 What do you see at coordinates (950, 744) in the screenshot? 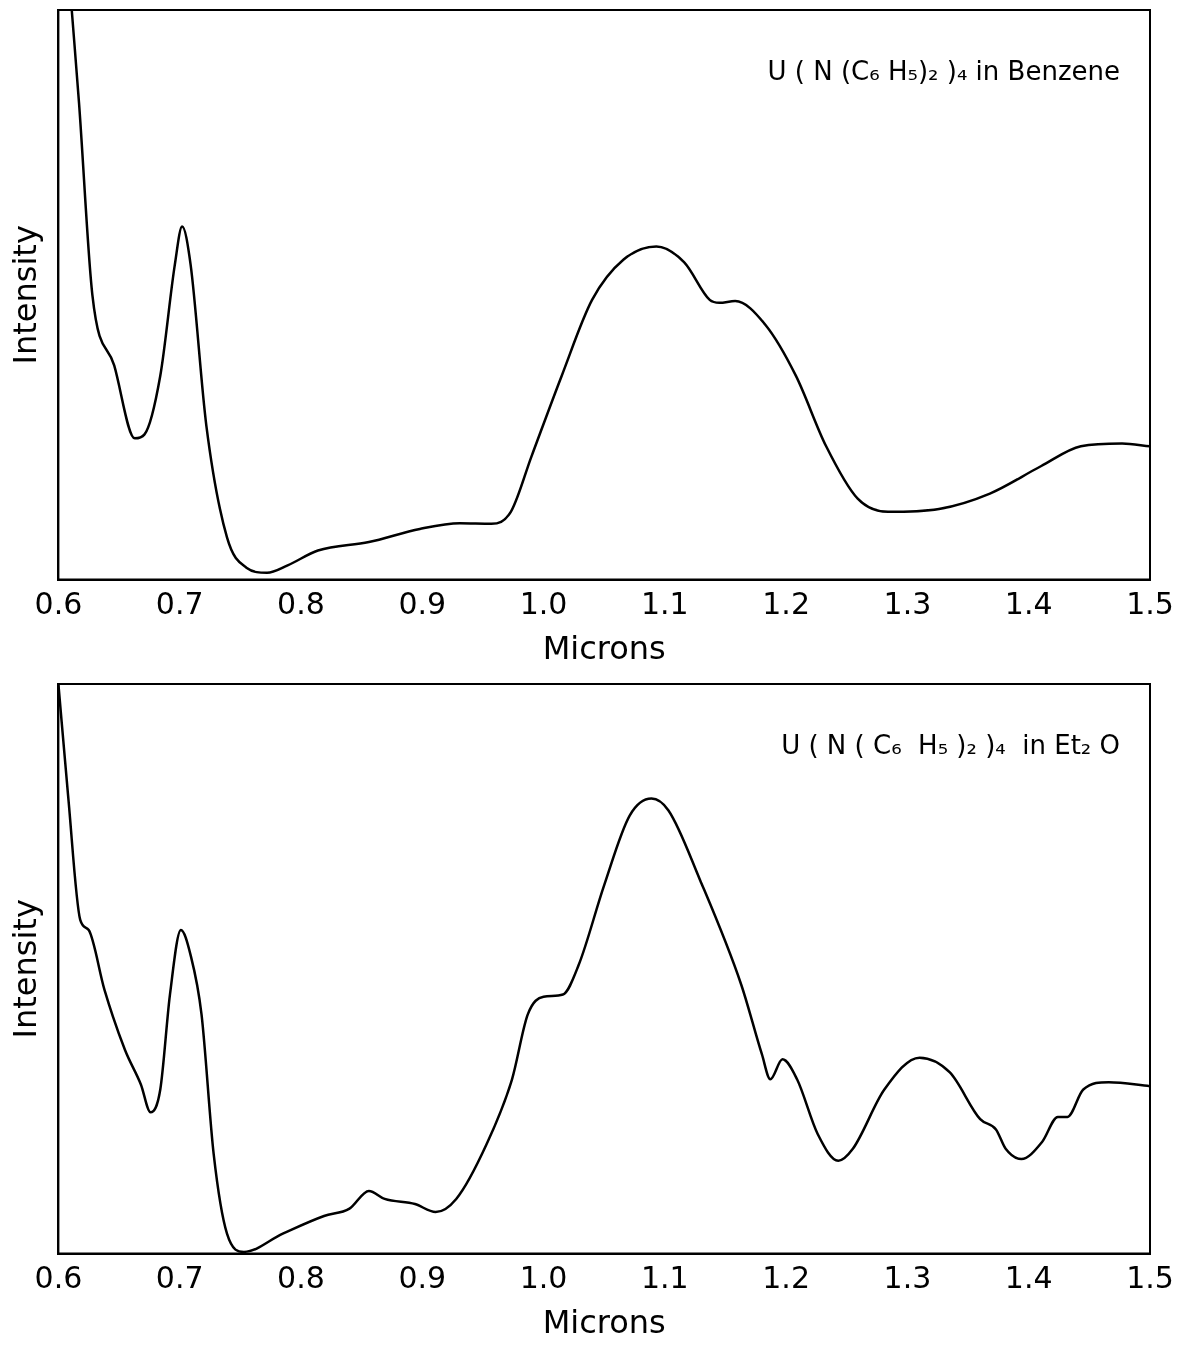
I see `annotation: U ( N ( C₆ H₅ )₂ )₄ in Et₂ O` at bounding box center [950, 744].